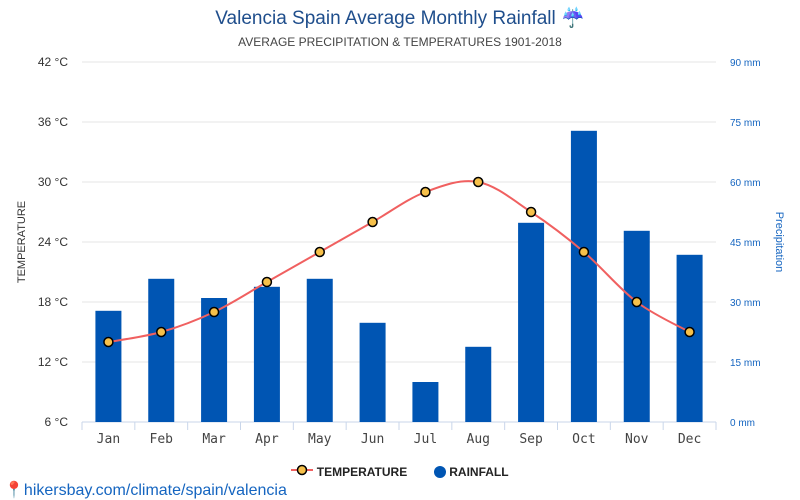 The width and height of the screenshot is (800, 500). Describe the element at coordinates (745, 363) in the screenshot. I see `y-right-tick: 15 mm` at that location.